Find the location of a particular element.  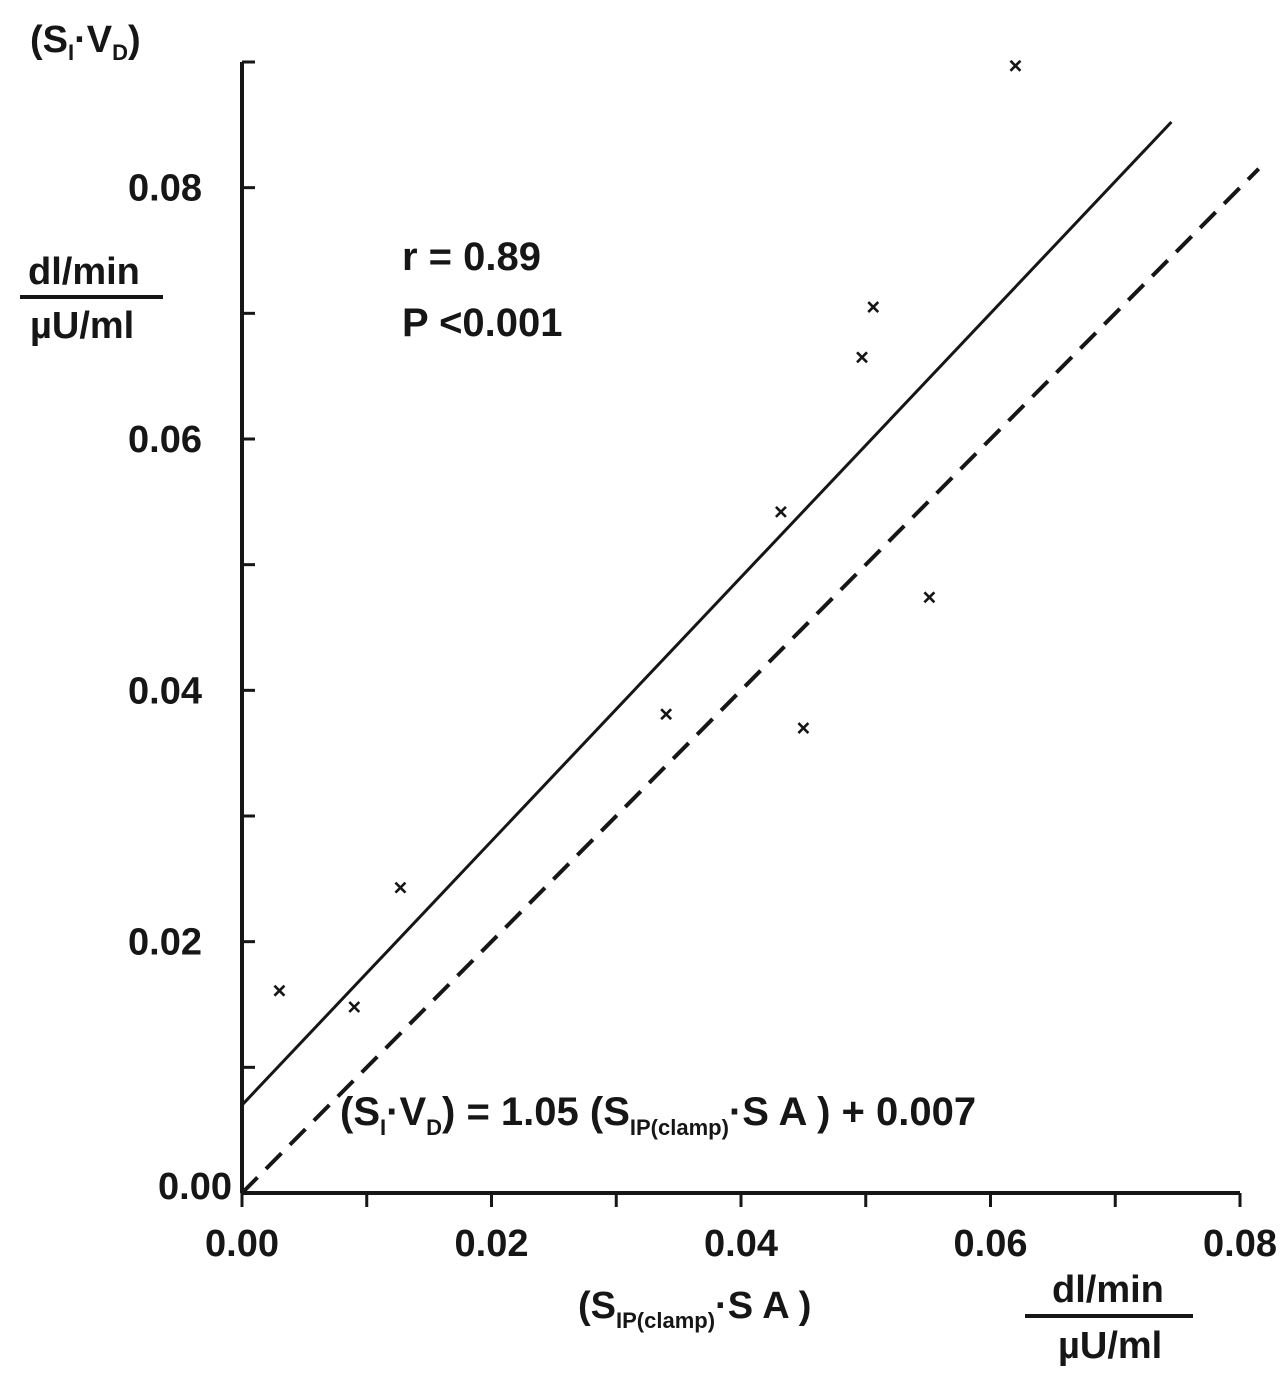

x-ticks: 0.00 0.02 0.04 0.06 0.08 is located at coordinates (741, 1229).